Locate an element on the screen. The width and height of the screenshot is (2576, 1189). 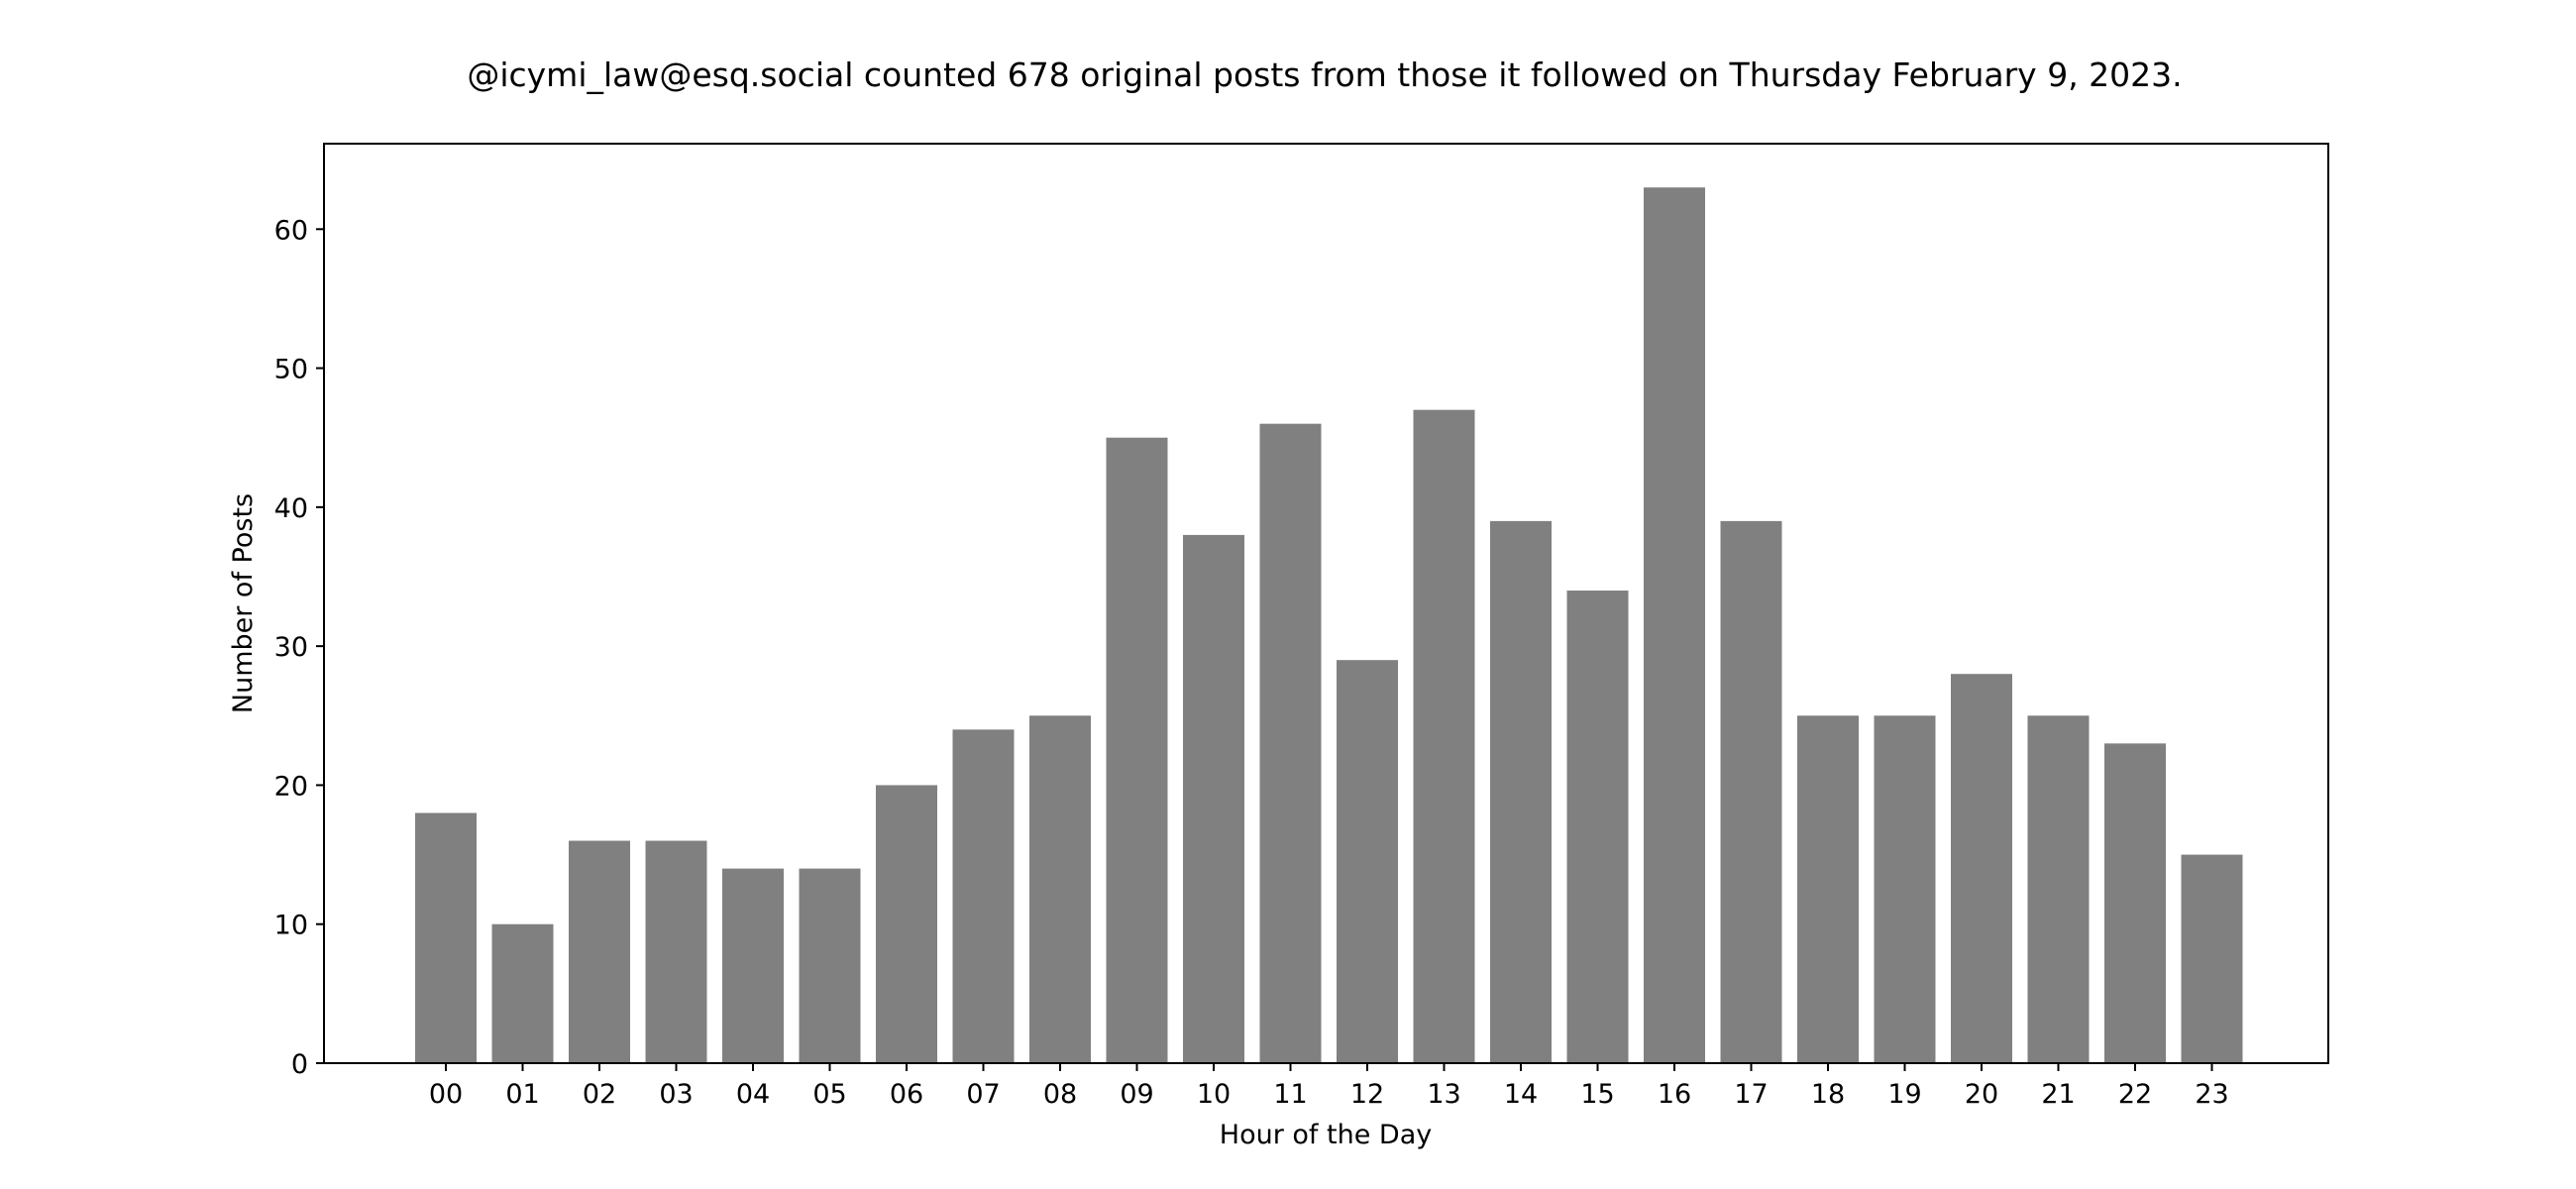
x-tick-label: 21 is located at coordinates (2058, 1094).